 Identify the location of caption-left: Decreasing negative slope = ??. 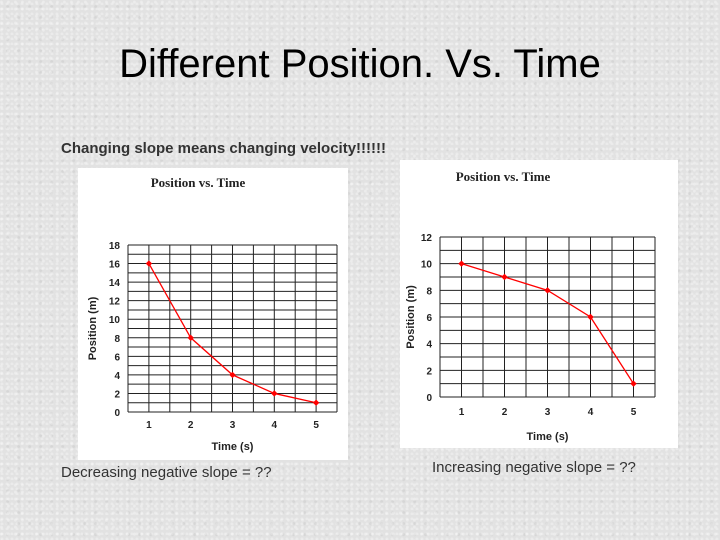
(166, 472).